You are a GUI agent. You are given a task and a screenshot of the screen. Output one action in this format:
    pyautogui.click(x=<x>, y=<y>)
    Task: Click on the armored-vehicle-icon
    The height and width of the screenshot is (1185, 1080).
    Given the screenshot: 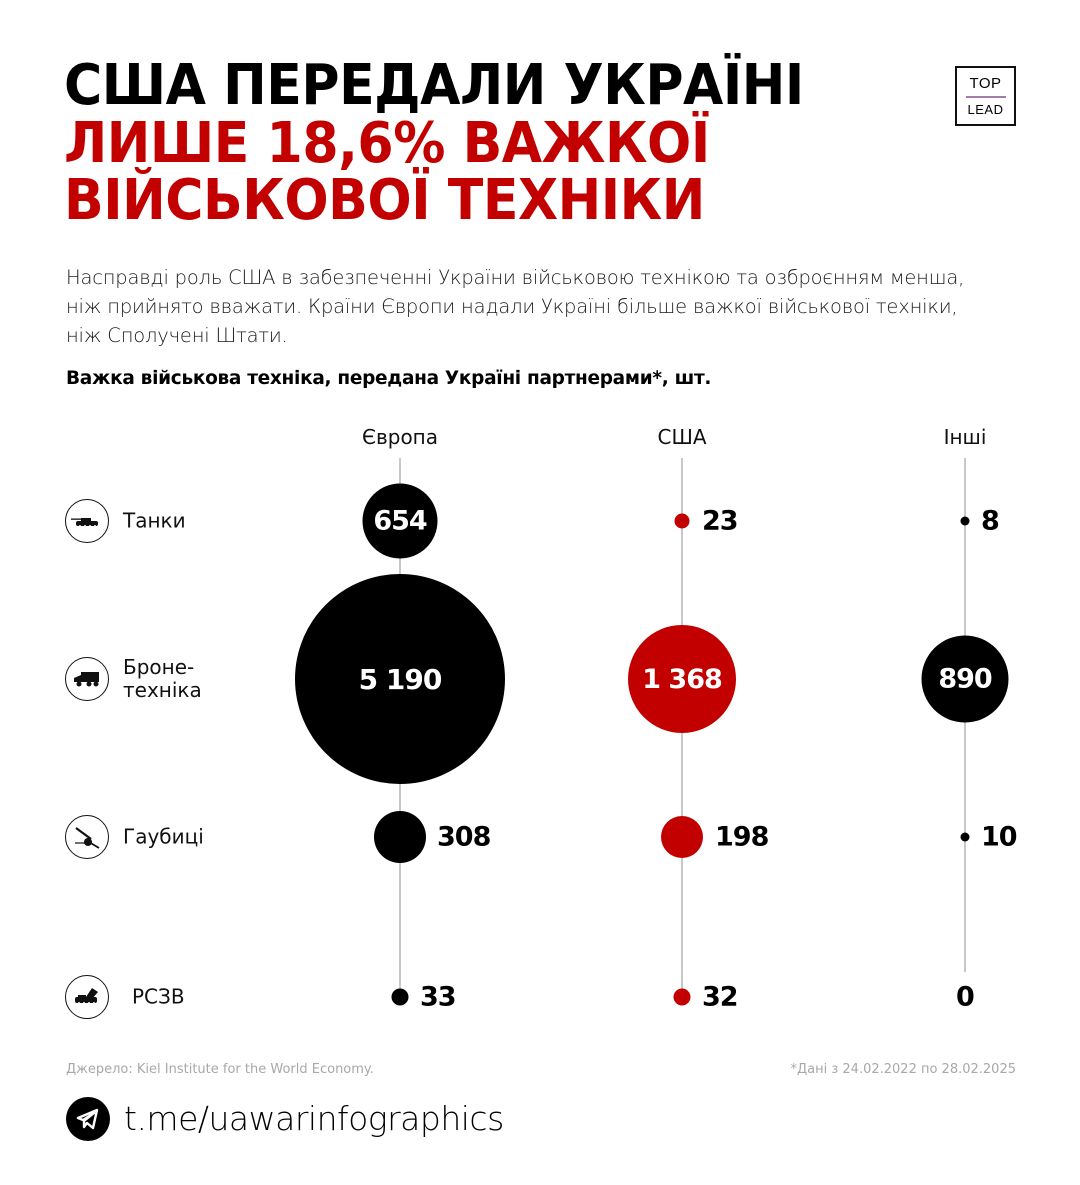 What is the action you would take?
    pyautogui.click(x=87, y=679)
    